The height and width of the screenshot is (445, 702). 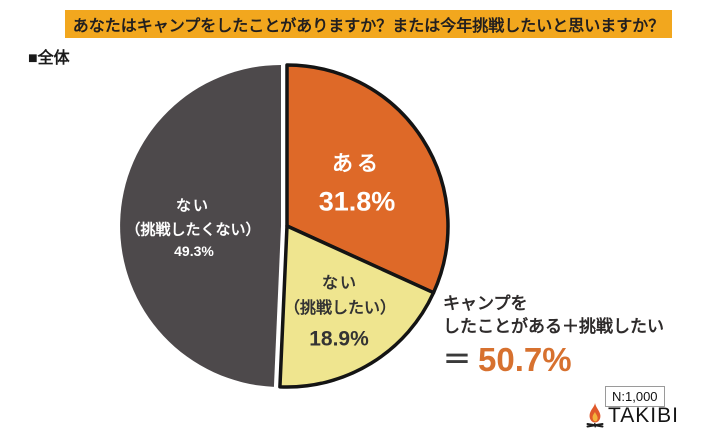 I want to click on slice-pct-nai-chosenshitai: 18.9%, so click(x=339, y=339).